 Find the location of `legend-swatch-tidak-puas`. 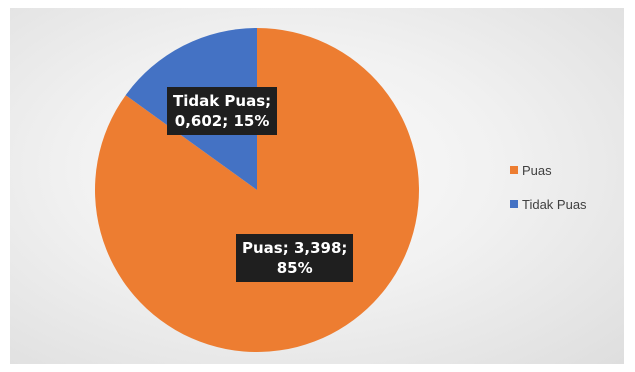

legend-swatch-tidak-puas is located at coordinates (514, 204).